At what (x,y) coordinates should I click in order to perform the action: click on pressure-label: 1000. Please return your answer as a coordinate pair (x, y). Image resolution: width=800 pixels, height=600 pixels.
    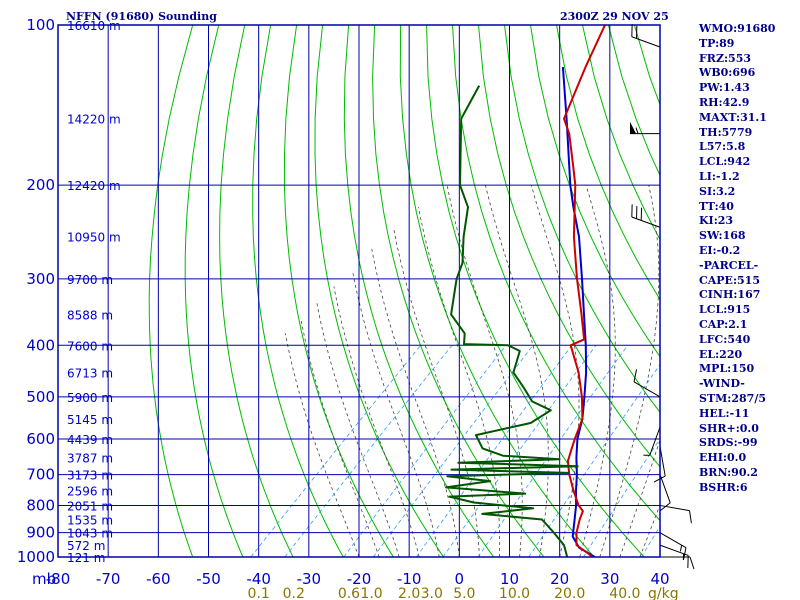
    Looking at the image, I should click on (36, 557).